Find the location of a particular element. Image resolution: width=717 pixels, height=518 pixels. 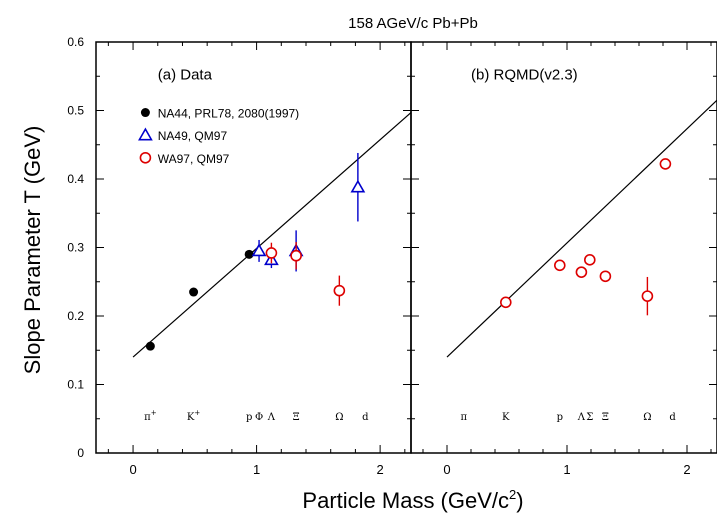

particle-label: Φ is located at coordinates (259, 417).